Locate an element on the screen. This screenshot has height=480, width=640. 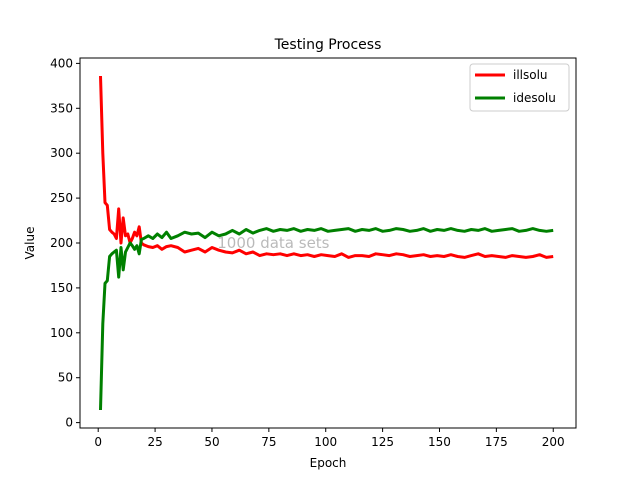
x-tick-label: 25 is located at coordinates (154, 442).